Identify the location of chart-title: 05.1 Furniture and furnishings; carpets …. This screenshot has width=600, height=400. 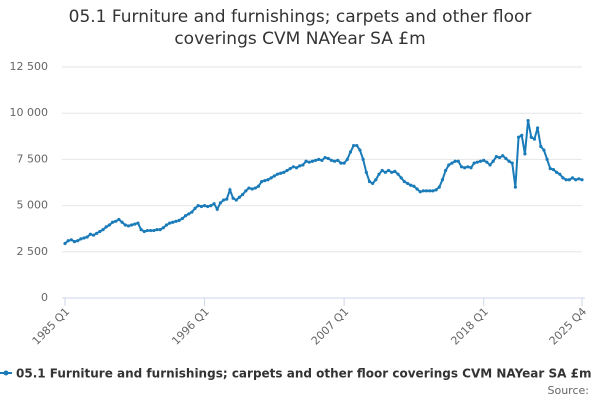
(300, 28).